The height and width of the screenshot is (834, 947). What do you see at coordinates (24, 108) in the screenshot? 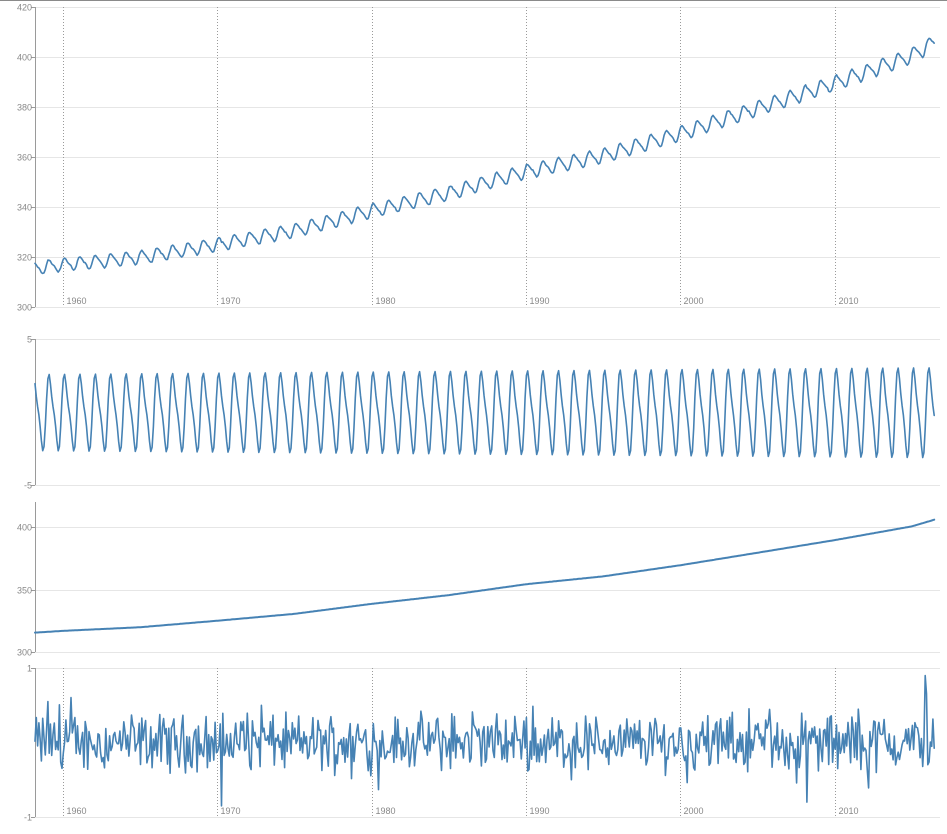
I see `observed-ytick-label-380: 380` at bounding box center [24, 108].